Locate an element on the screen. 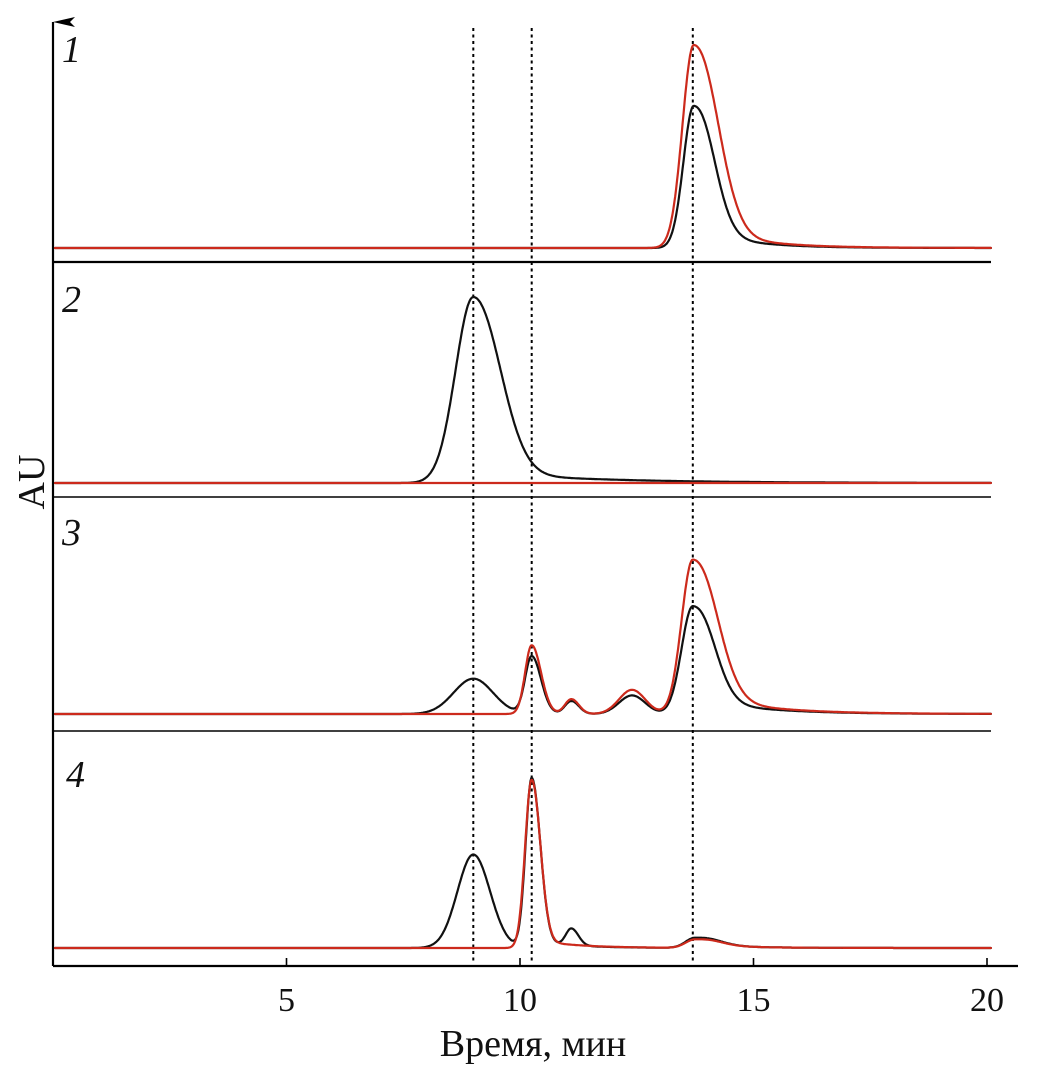 This screenshot has width=1038, height=1075. panel-labels: 1 2 3 4 is located at coordinates (73, 412).